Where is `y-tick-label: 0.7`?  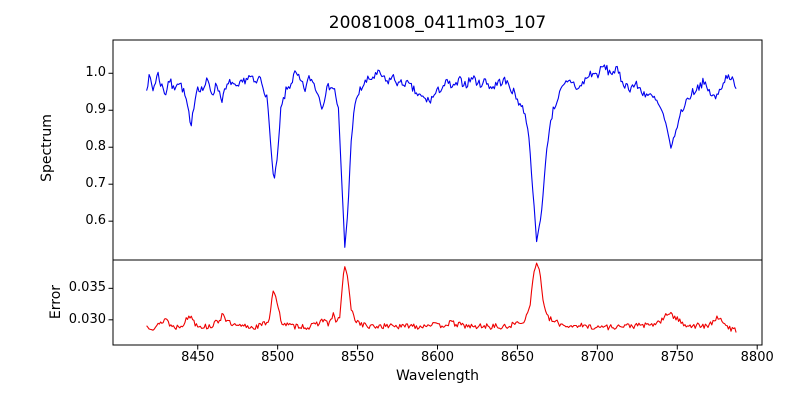 y-tick-label: 0.7 is located at coordinates (95, 184).